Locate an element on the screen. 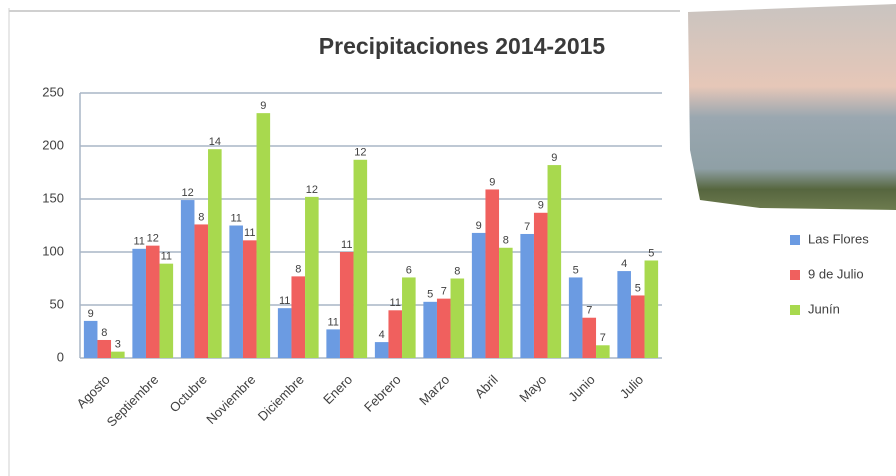 Image resolution: width=896 pixels, height=476 pixels. x-tick-label: Diciembre is located at coordinates (281, 398).